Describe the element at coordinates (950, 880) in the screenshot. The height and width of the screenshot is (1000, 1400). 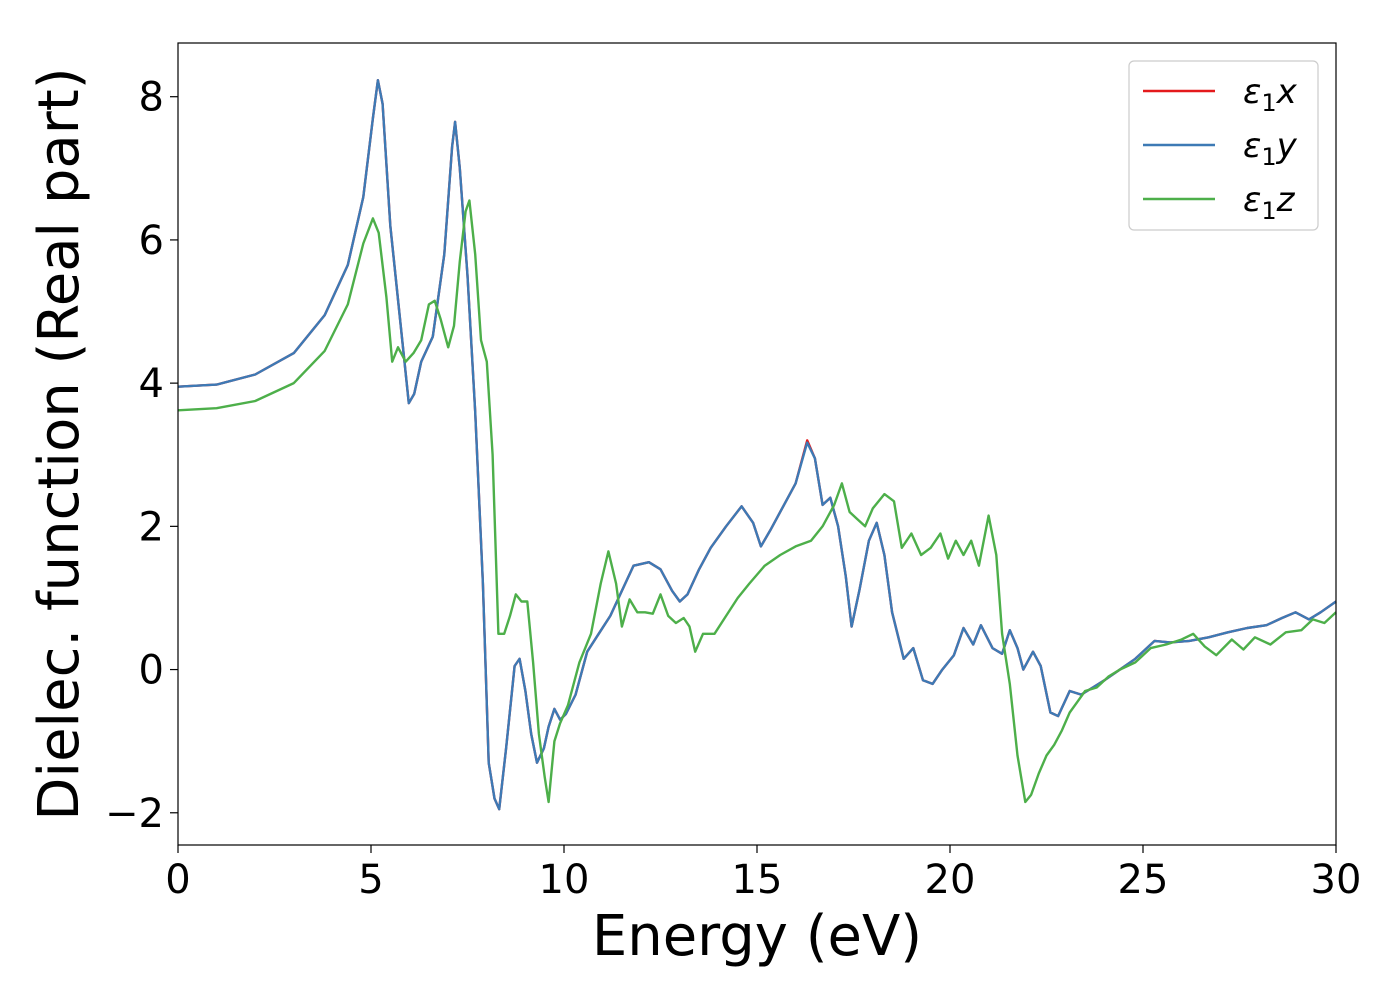
I see `x-tick-label: 20` at that location.